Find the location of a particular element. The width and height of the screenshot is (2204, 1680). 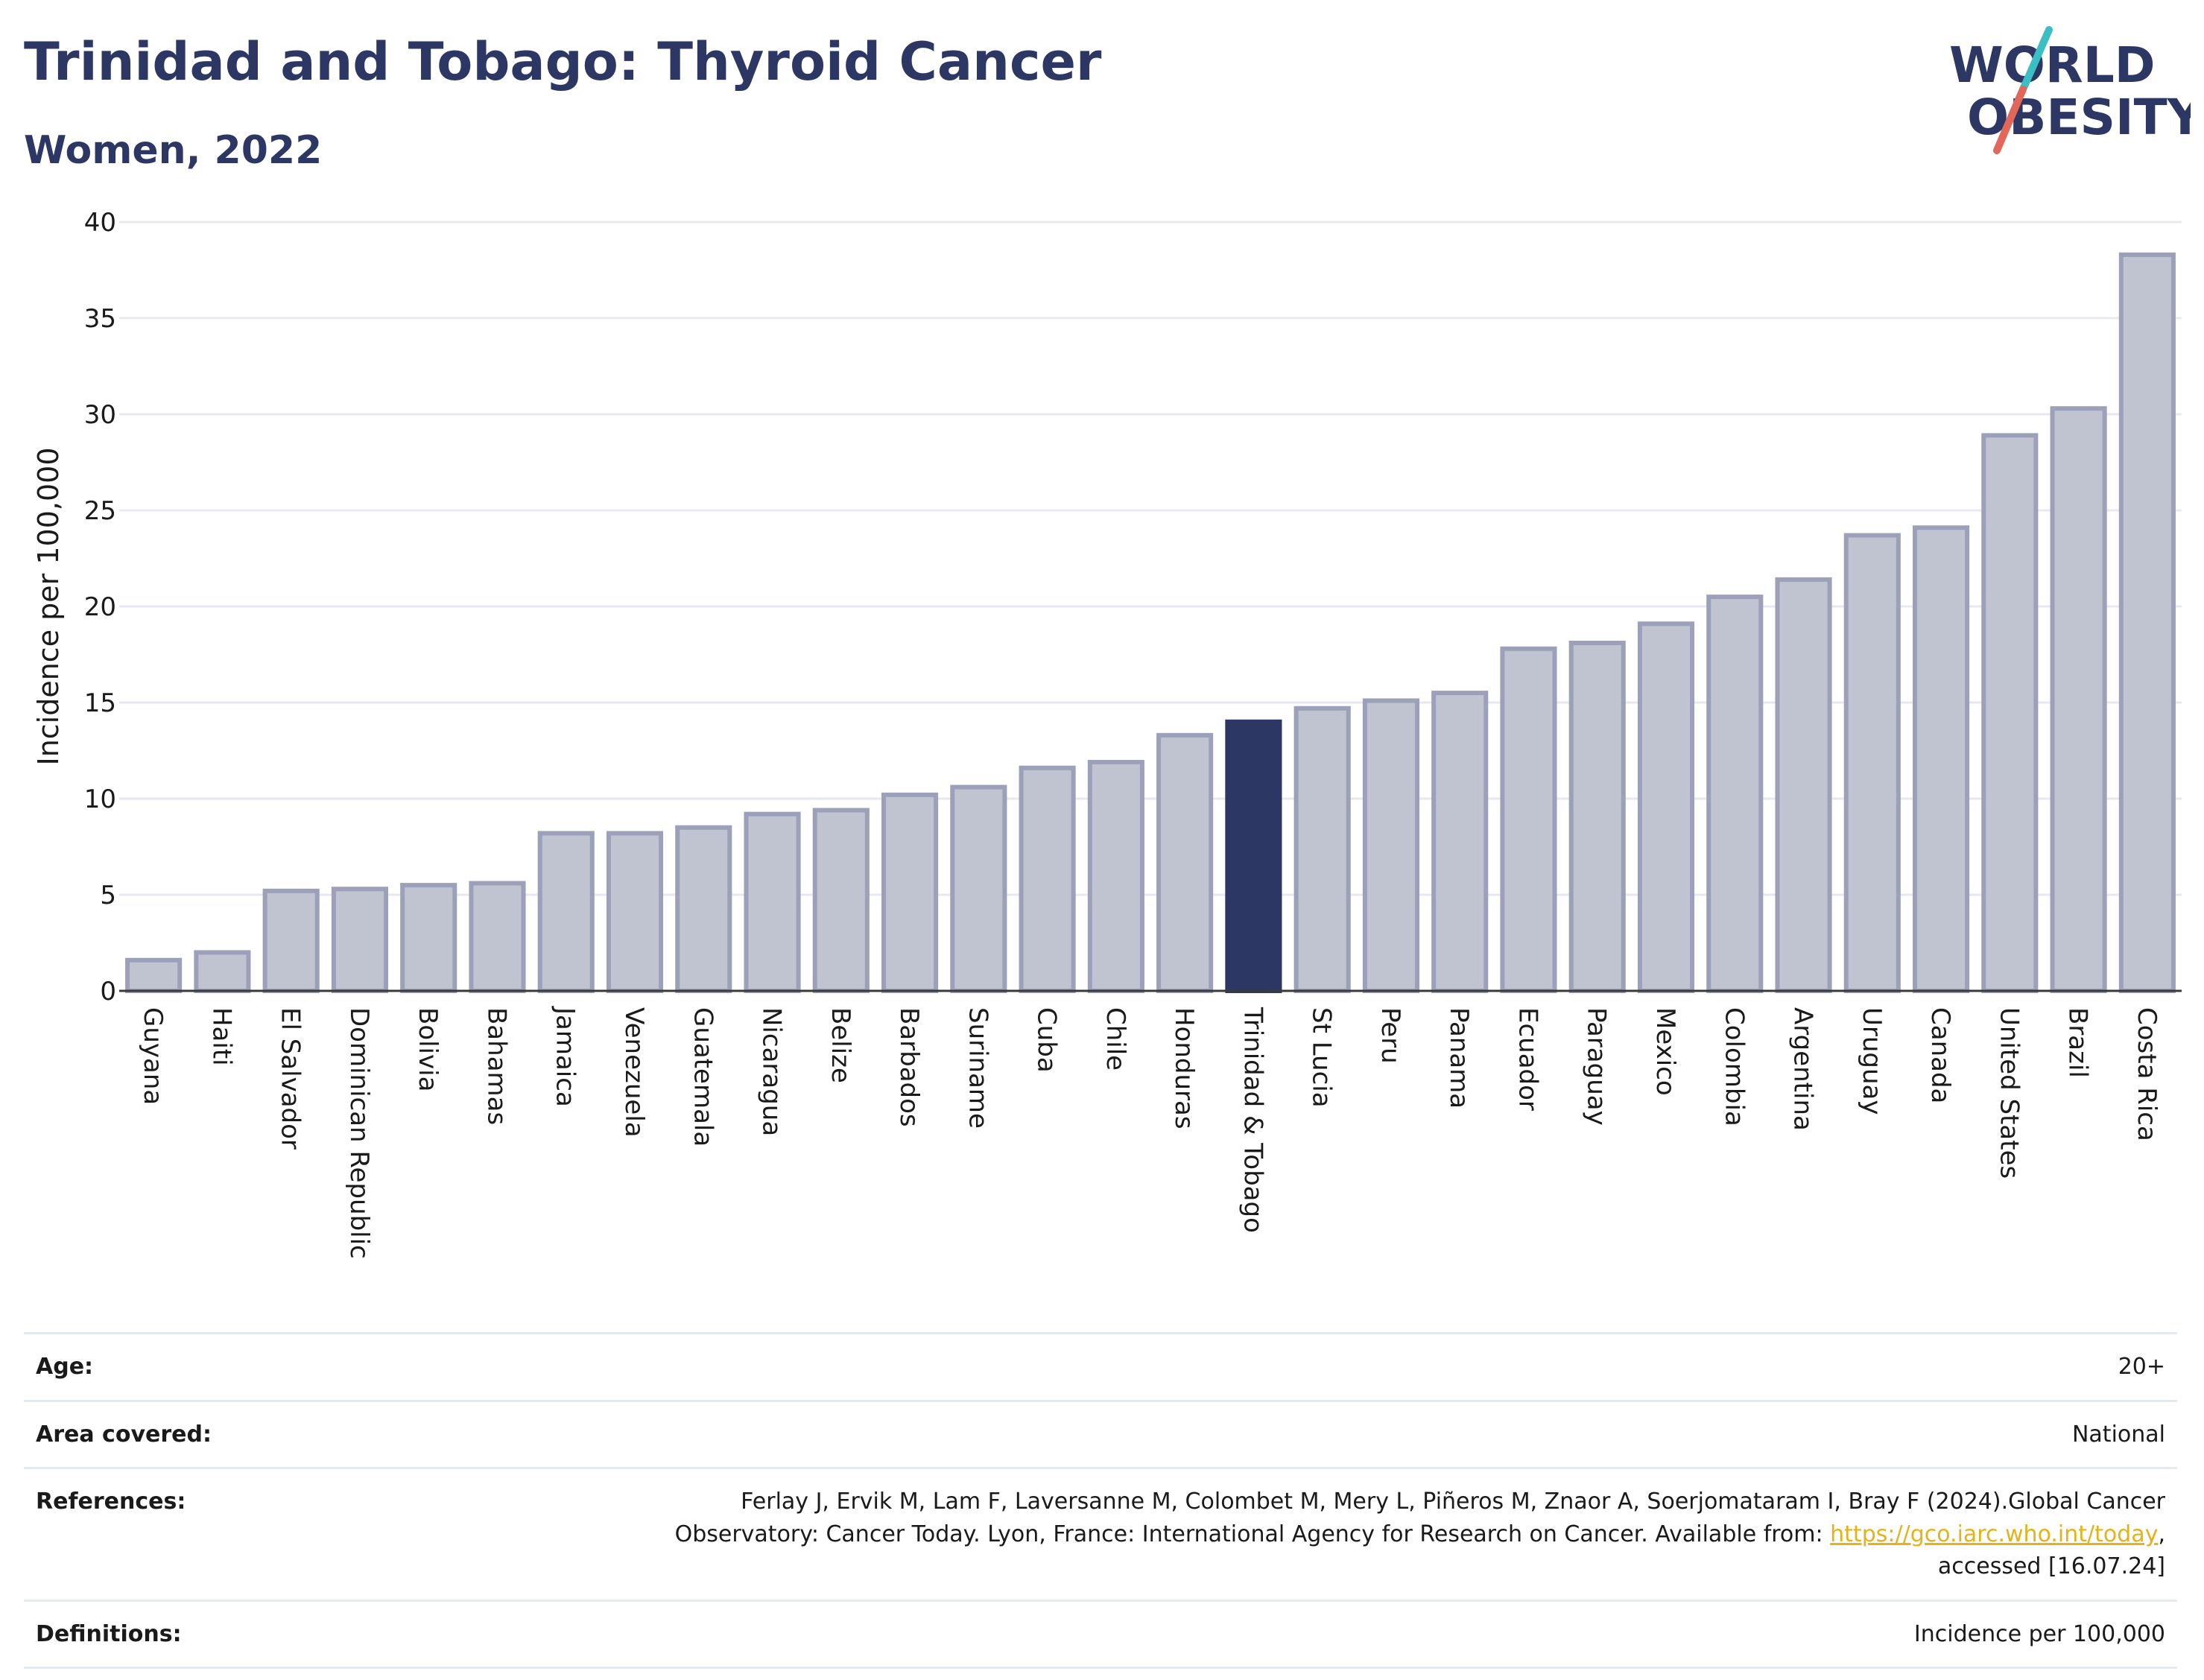

x-tick-label: Panama is located at coordinates (1459, 1058).